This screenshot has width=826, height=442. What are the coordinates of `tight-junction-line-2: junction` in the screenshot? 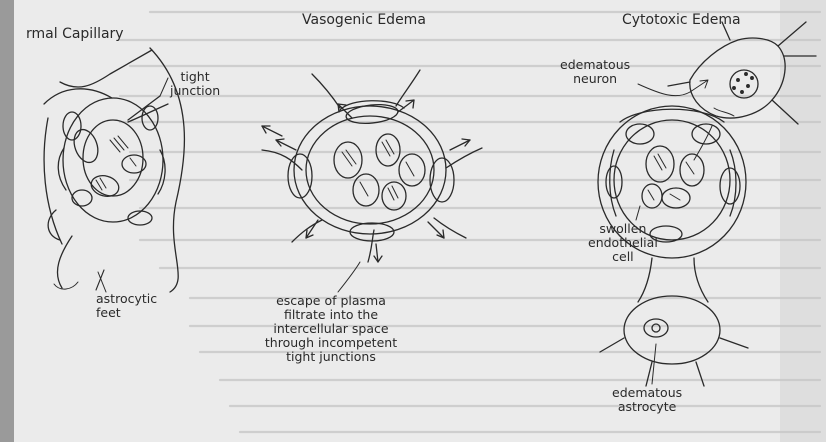 It's located at (195, 91).